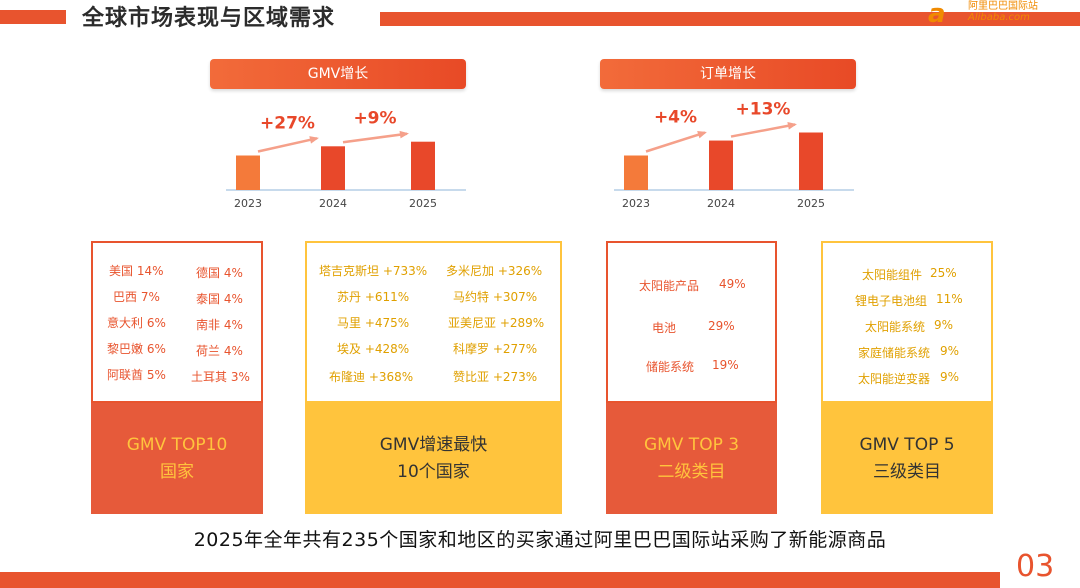  Describe the element at coordinates (894, 379) in the screenshot. I see `list-item: 太阳能逆变器` at that location.